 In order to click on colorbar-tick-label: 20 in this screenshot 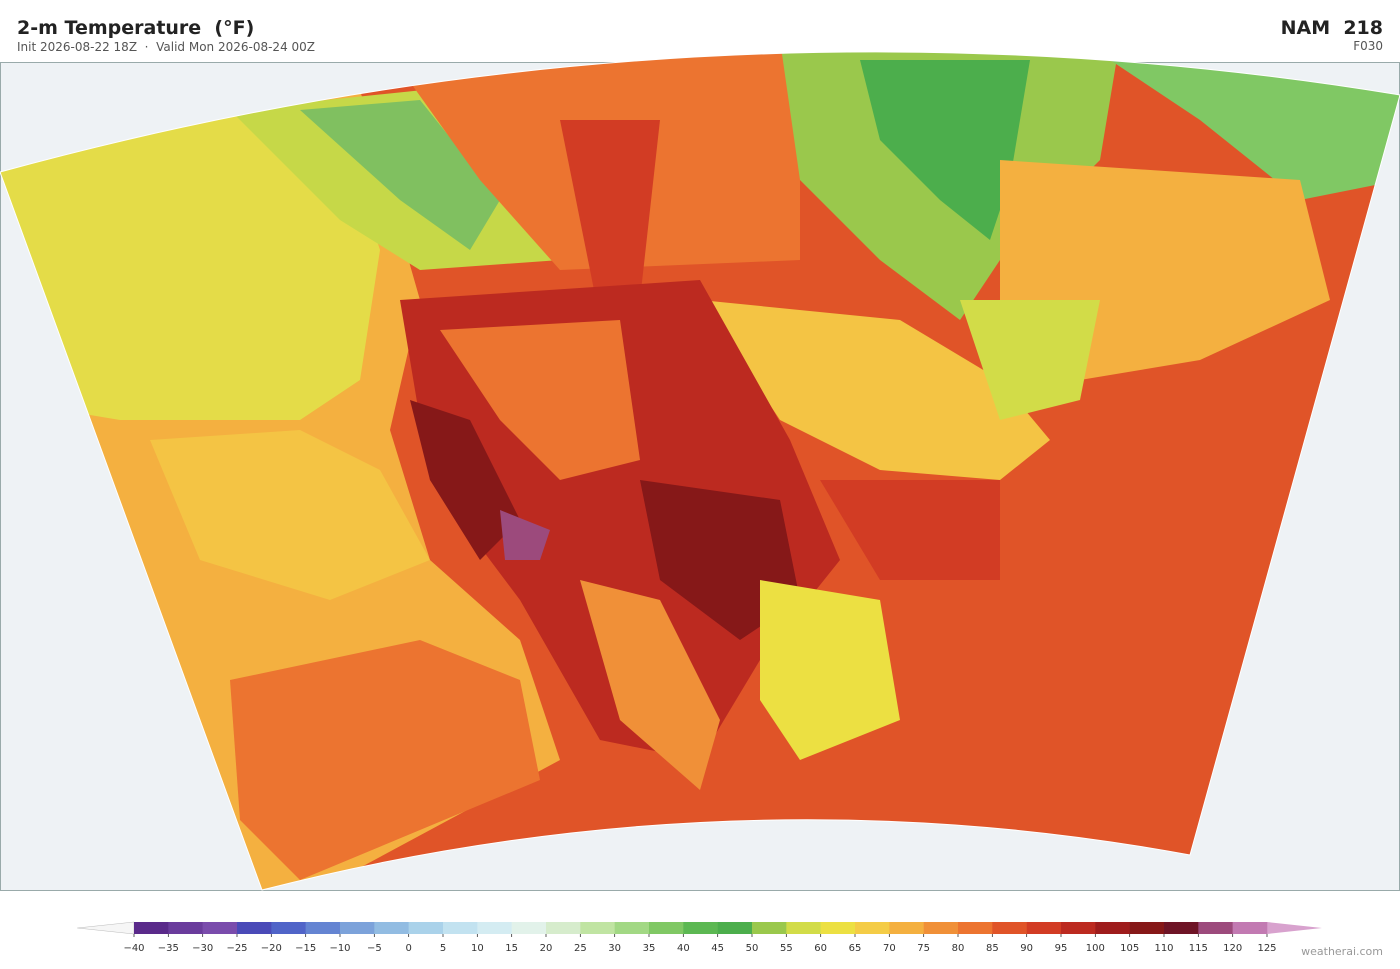, I will do `click(546, 948)`.